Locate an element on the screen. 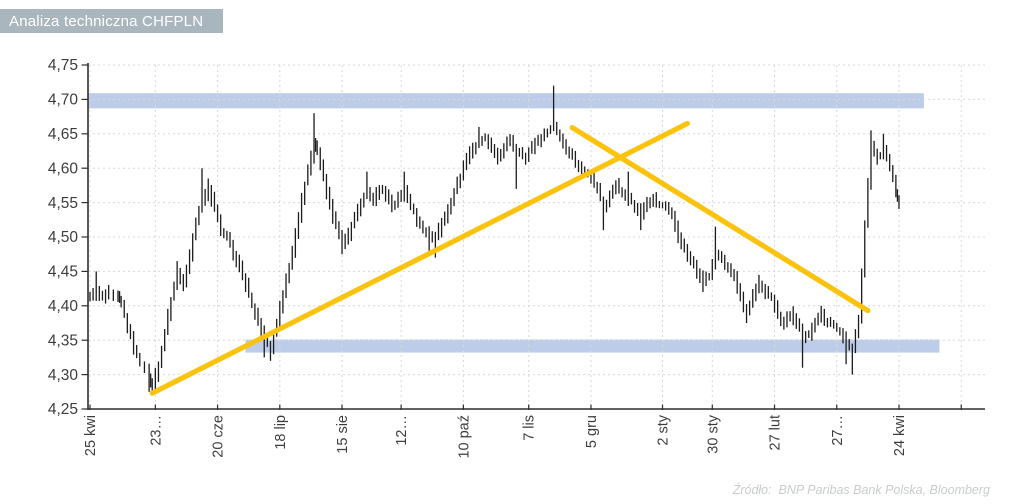 The width and height of the screenshot is (1024, 504). y-tick-label: 4,35 is located at coordinates (63, 340).